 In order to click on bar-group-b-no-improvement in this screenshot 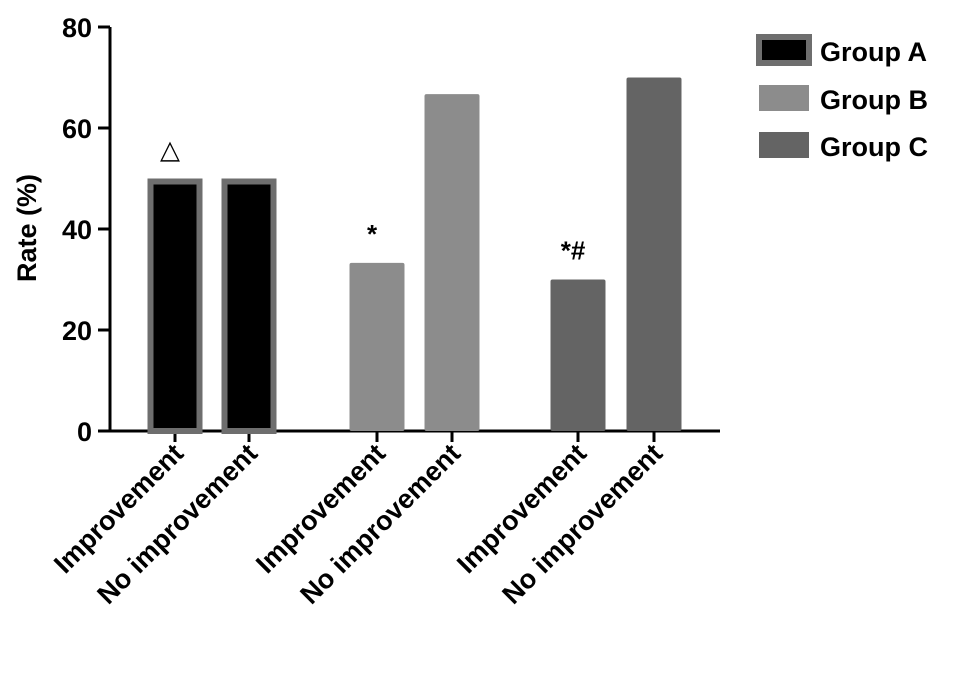, I will do `click(452, 262)`.